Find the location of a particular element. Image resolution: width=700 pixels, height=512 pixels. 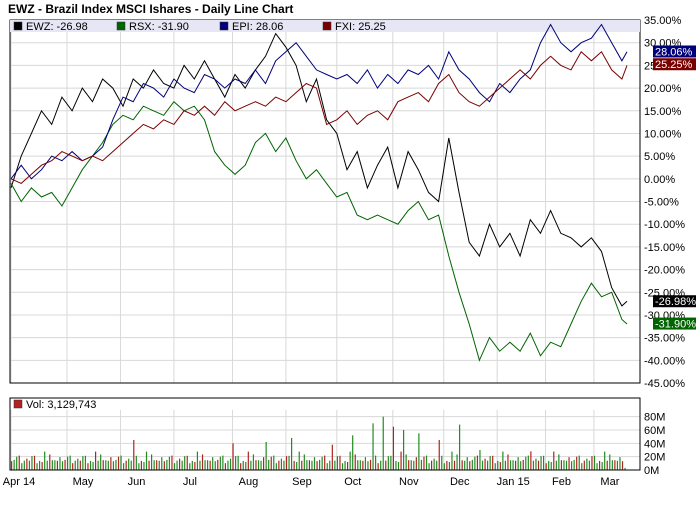

end-label-fxi: 25.25% is located at coordinates (674, 65).